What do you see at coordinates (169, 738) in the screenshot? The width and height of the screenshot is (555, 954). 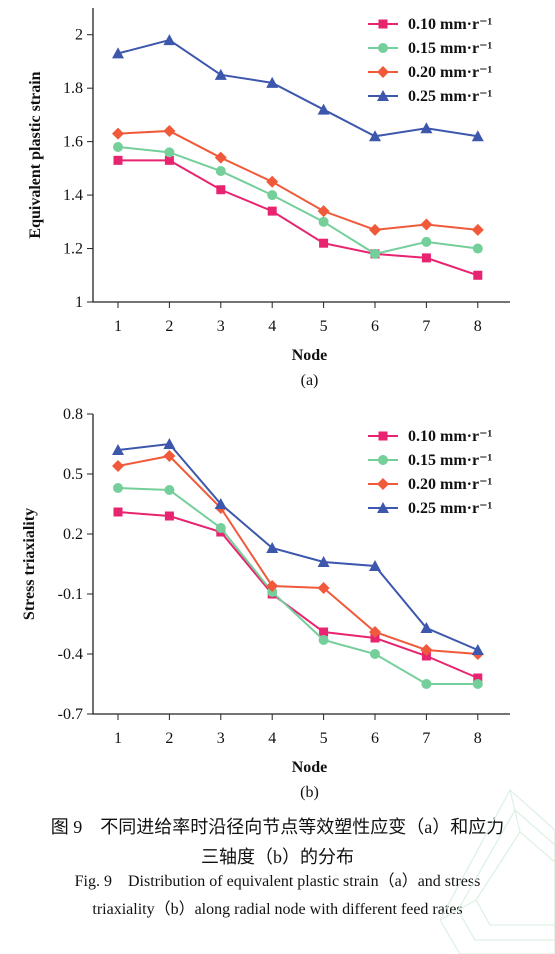 I see `c1-xtick-label-1: 2` at bounding box center [169, 738].